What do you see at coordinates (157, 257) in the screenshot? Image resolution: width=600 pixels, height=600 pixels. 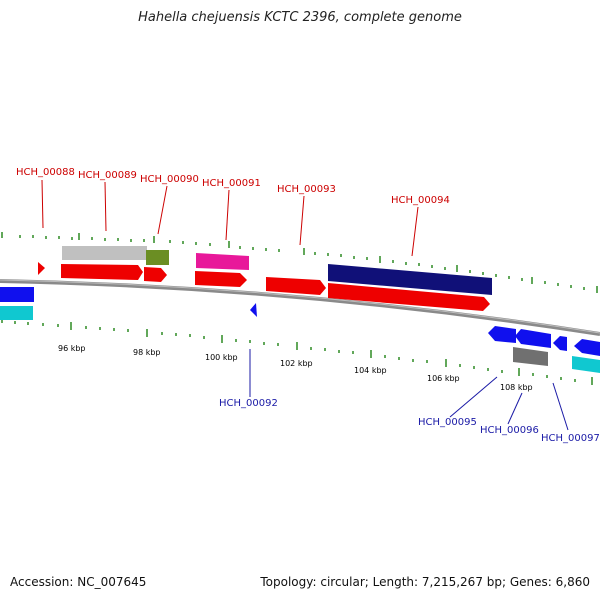 I see `gene-hch-00090-outer` at bounding box center [157, 257].